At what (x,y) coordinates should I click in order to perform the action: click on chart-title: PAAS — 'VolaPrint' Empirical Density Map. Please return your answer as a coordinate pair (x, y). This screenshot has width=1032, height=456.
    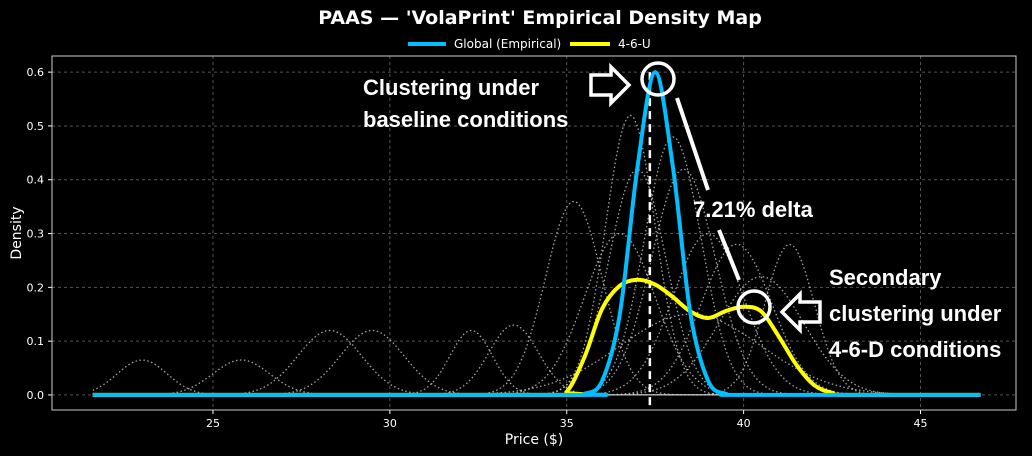
    Looking at the image, I should click on (540, 18).